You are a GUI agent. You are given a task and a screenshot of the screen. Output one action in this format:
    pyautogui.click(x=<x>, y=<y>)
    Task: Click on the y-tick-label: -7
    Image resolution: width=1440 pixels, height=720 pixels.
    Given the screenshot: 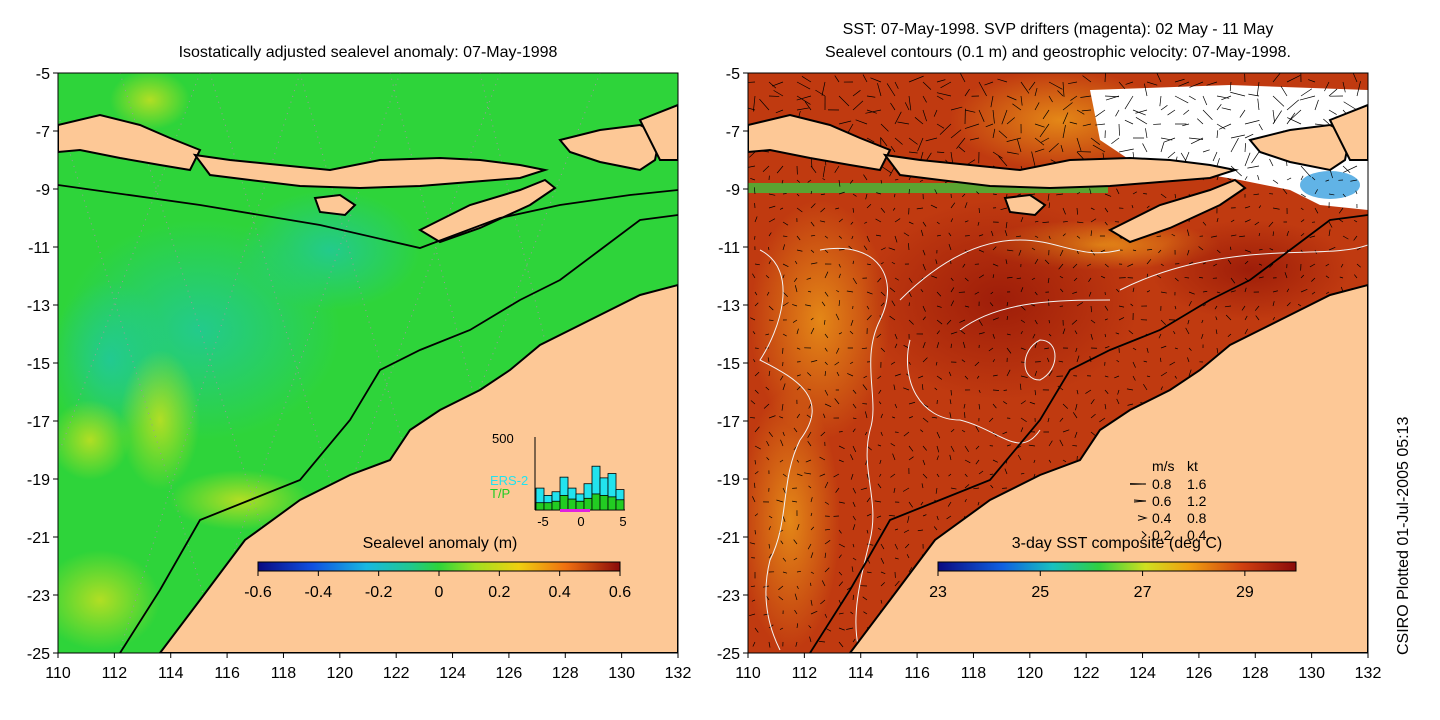 What is the action you would take?
    pyautogui.click(x=733, y=132)
    